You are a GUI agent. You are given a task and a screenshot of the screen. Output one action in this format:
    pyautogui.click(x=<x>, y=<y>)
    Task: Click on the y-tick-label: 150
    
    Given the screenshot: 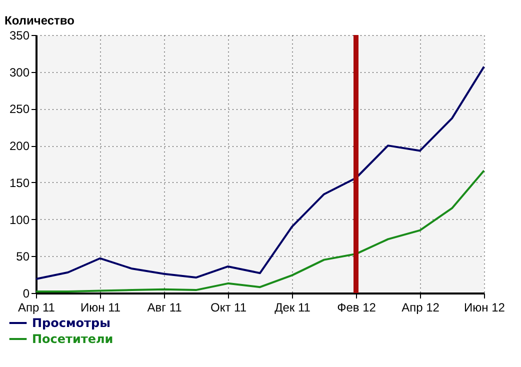 What is the action you would take?
    pyautogui.click(x=19, y=183)
    